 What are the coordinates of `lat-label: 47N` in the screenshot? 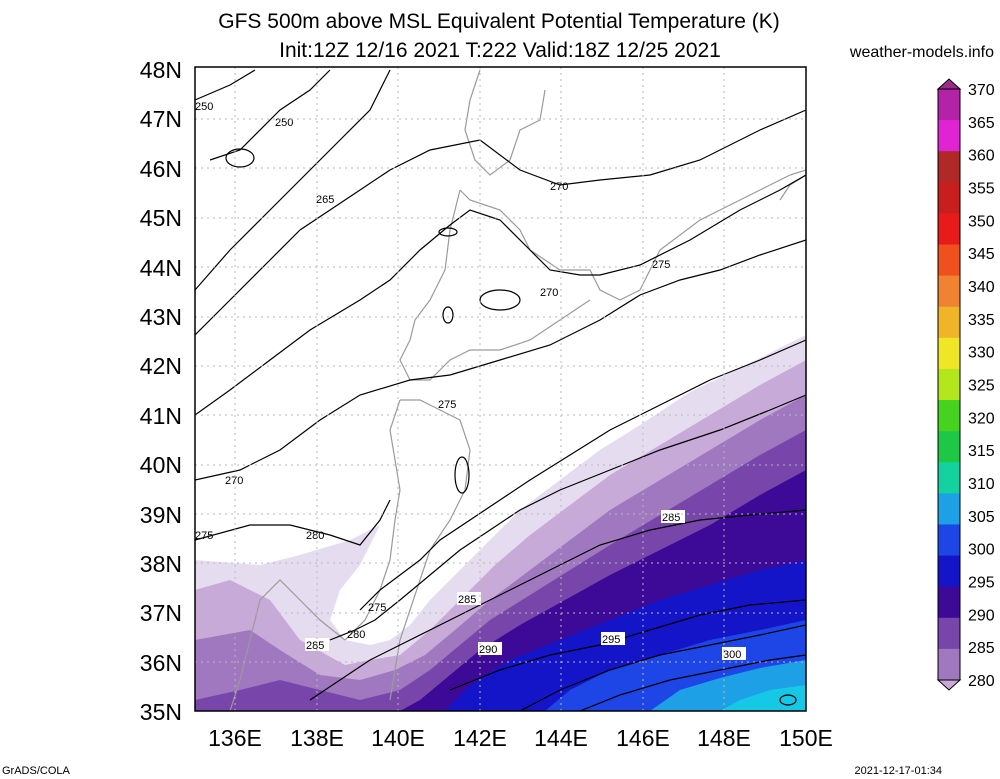 It's located at (161, 119).